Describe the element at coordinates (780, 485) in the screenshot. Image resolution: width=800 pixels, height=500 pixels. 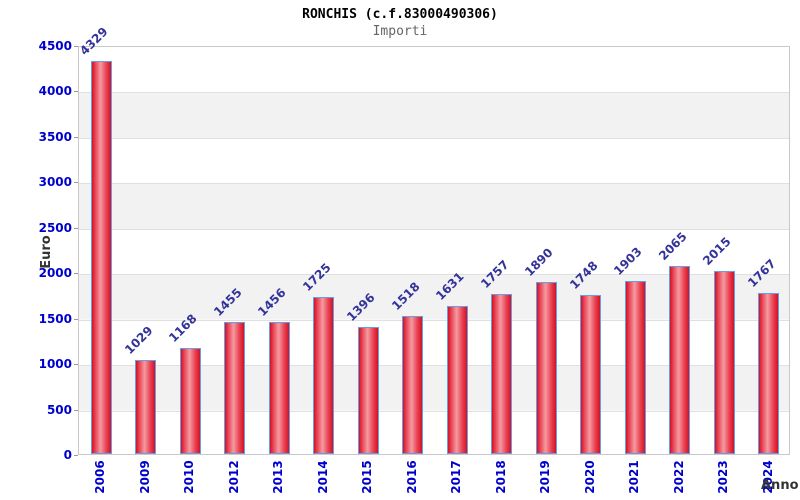
I see `x-axis-title: Anno` at that location.